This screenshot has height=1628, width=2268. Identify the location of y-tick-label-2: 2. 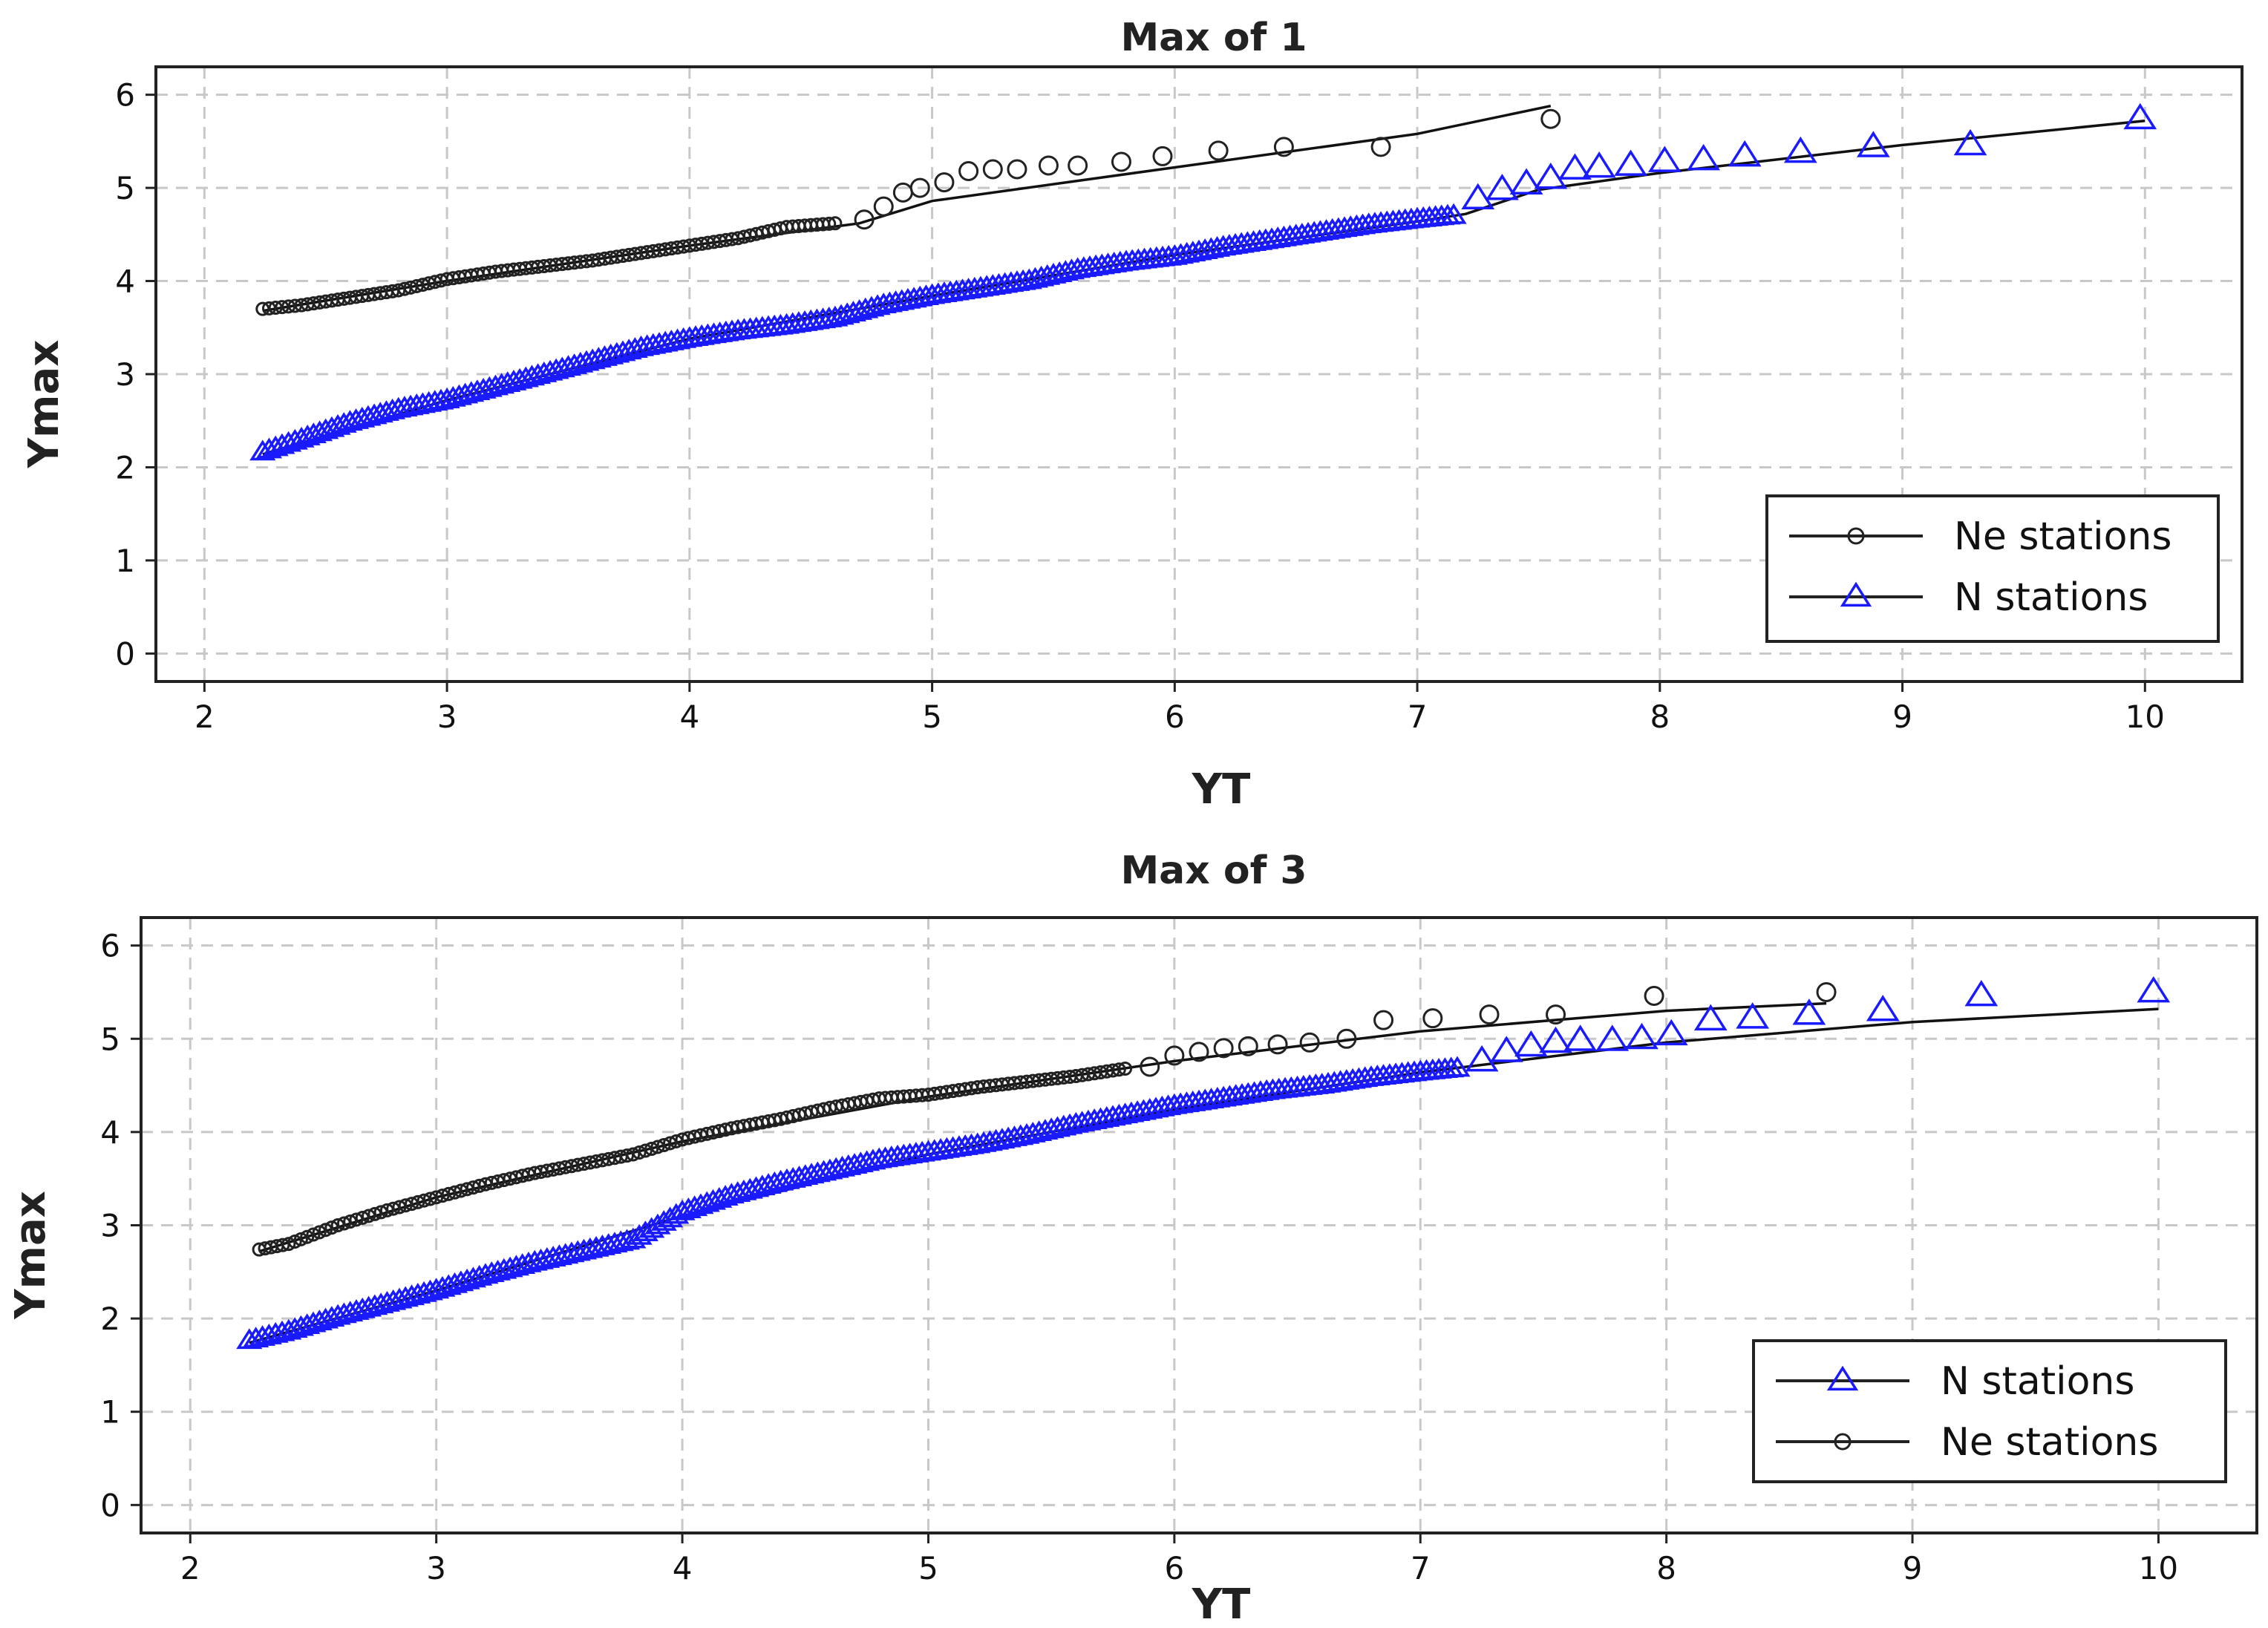
(110, 1319).